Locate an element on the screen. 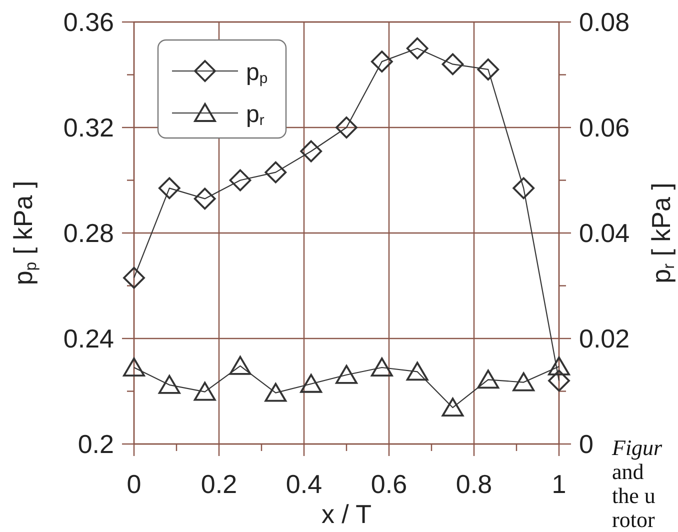  y2-tick-label: 0.02 is located at coordinates (604, 339).